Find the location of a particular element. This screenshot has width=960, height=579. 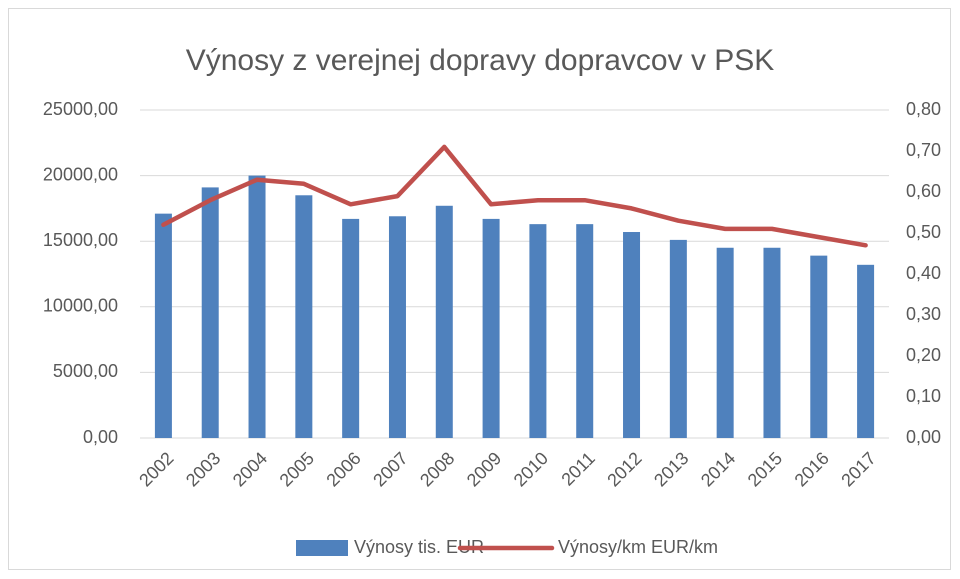

y2-tick-label: 0,20 is located at coordinates (923, 355).